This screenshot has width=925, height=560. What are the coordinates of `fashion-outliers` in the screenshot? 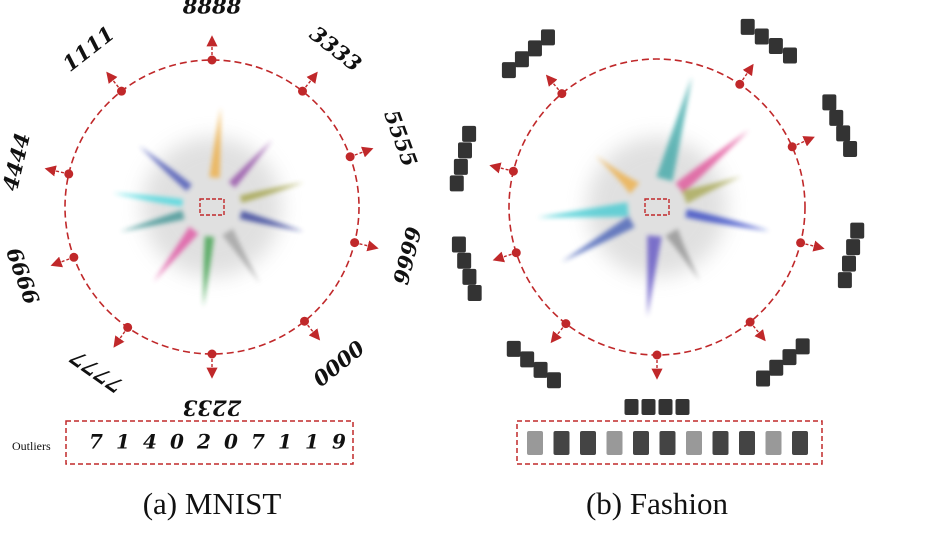 It's located at (667, 443).